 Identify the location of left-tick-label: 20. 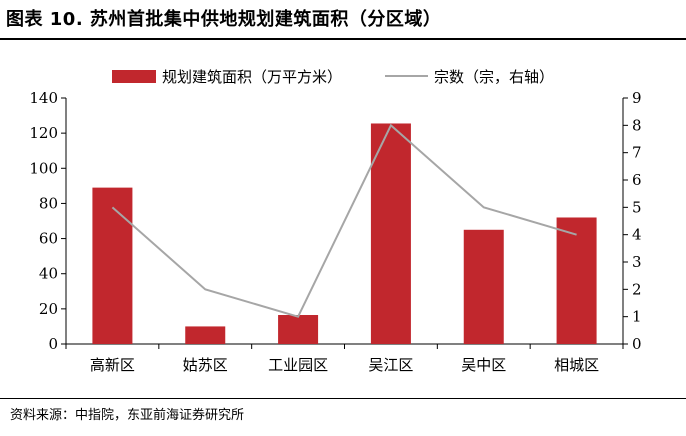
(48, 309).